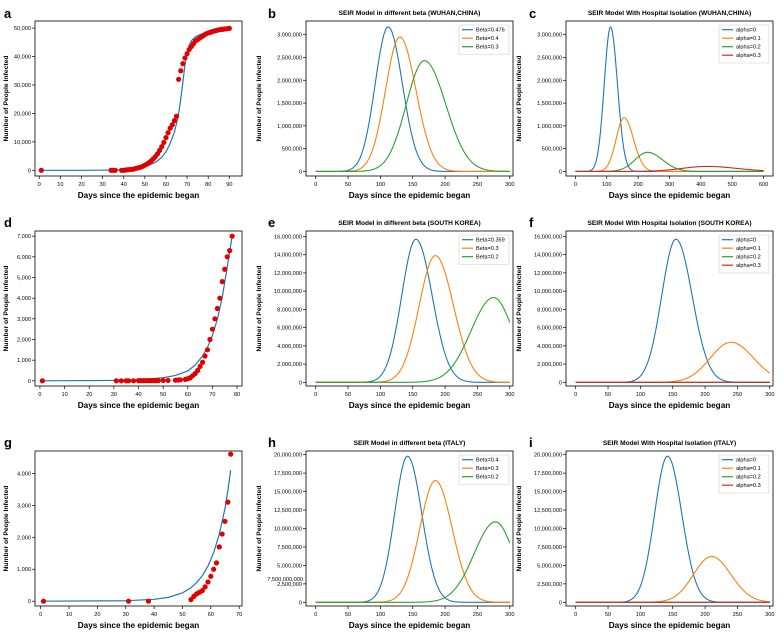  What do you see at coordinates (288, 256) in the screenshot?
I see `y-tick-label: 14,000,000` at bounding box center [288, 256].